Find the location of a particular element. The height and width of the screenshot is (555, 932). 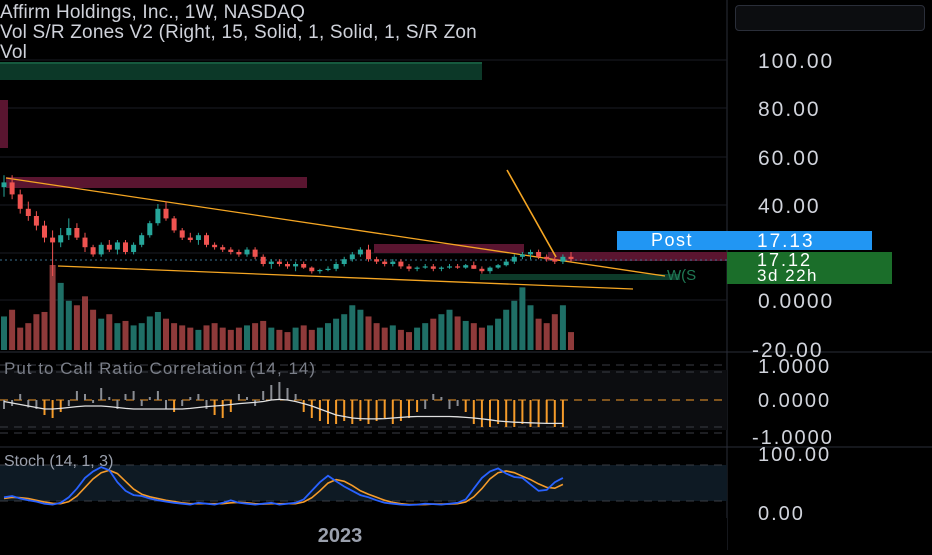

stoch-levels is located at coordinates (363, 483).